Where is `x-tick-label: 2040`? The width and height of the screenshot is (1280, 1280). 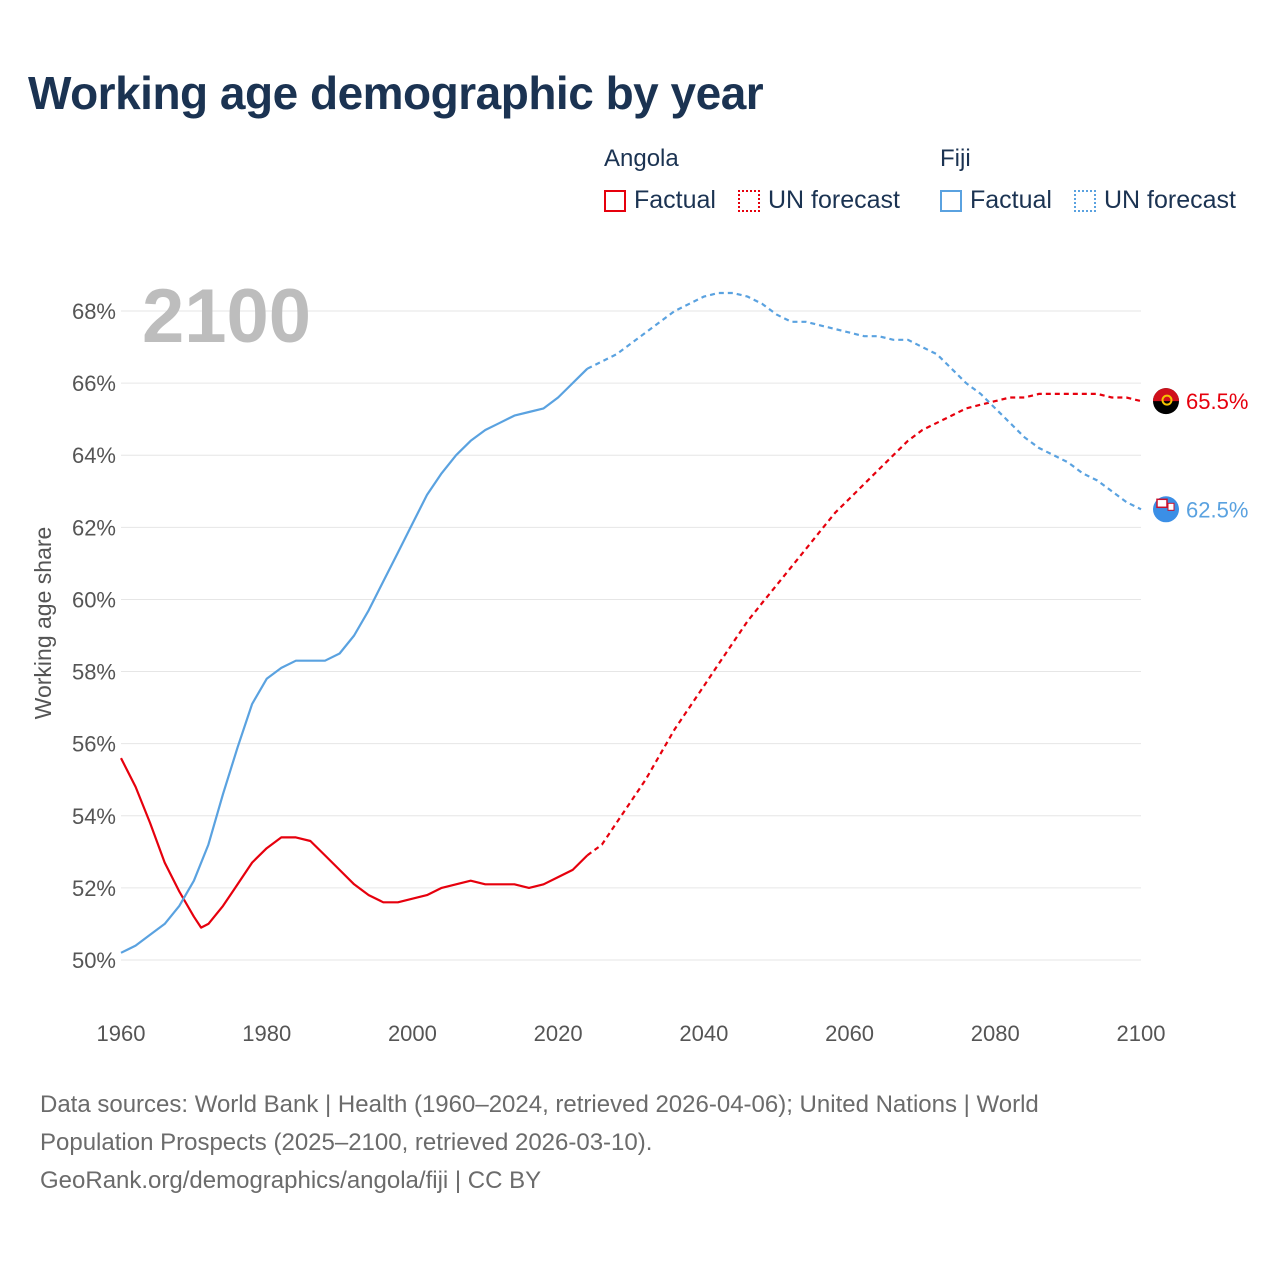 x-tick-label: 2040 is located at coordinates (703, 1033).